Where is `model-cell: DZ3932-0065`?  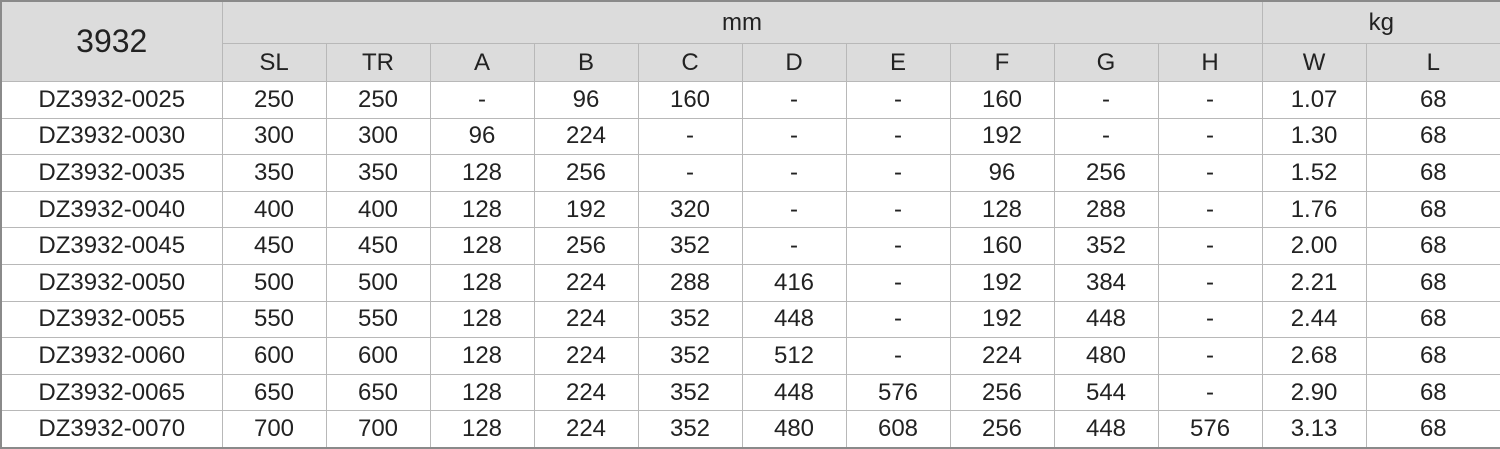
model-cell: DZ3932-0065 is located at coordinates (111, 392).